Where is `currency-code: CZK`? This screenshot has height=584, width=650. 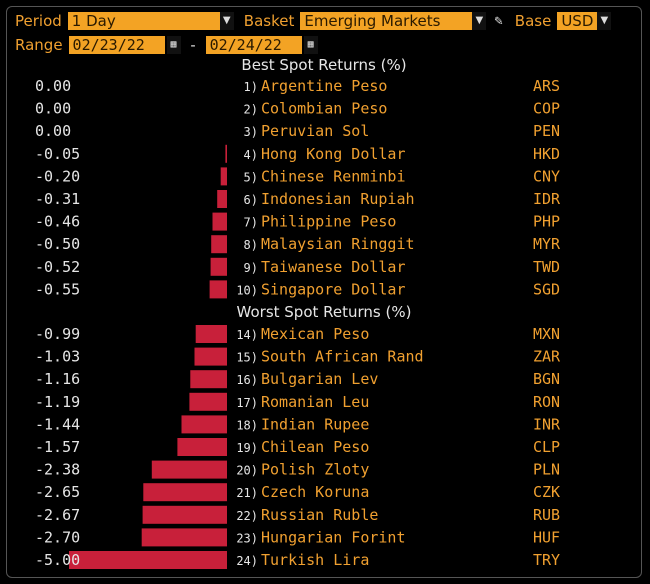 currency-code: CZK is located at coordinates (546, 492).